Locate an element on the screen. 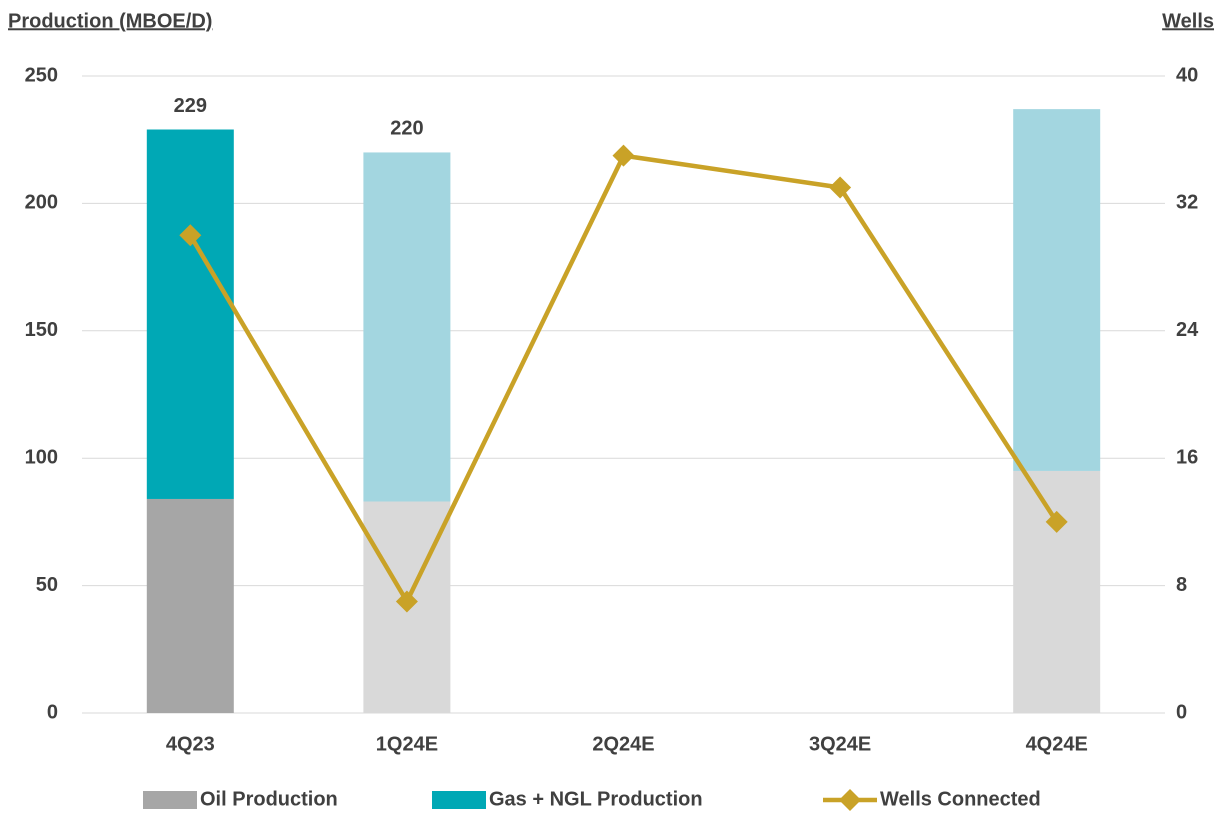 Image resolution: width=1222 pixels, height=813 pixels. legend-label: Oil Production is located at coordinates (269, 799).